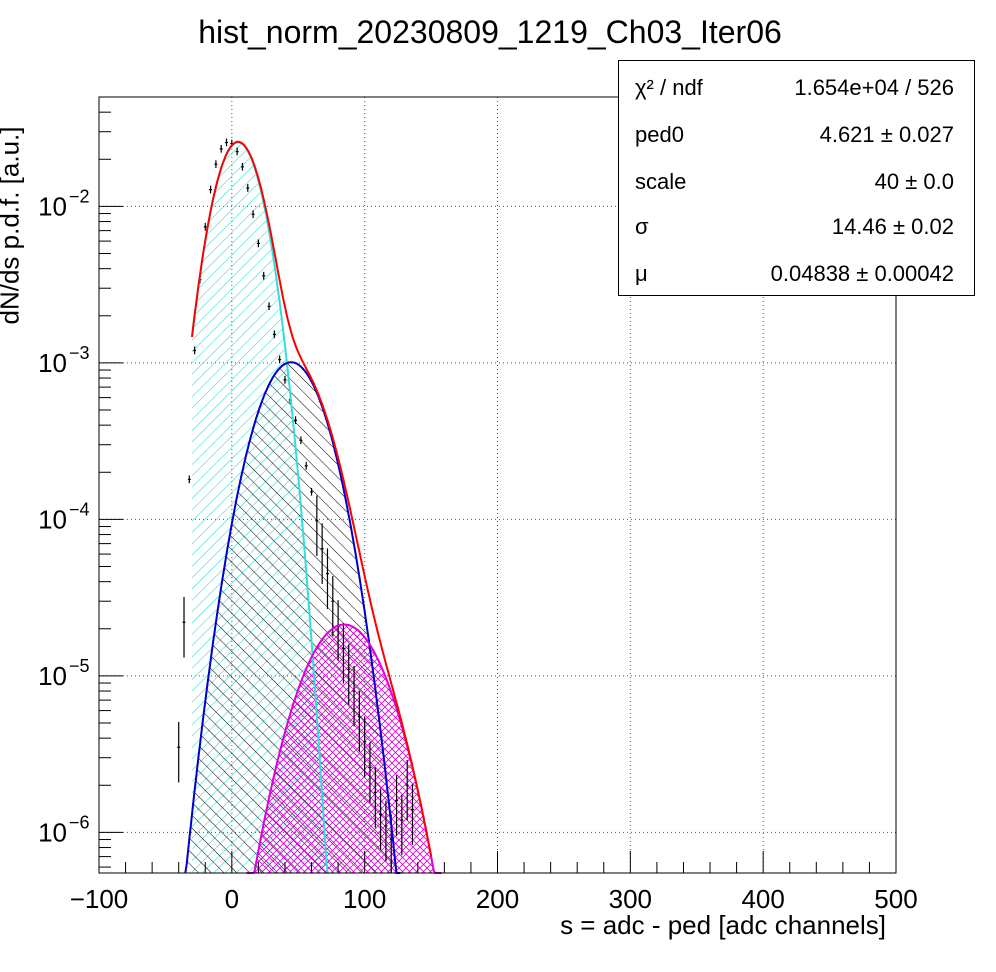  I want to click on y-tick-exponent: −3, so click(79, 353).